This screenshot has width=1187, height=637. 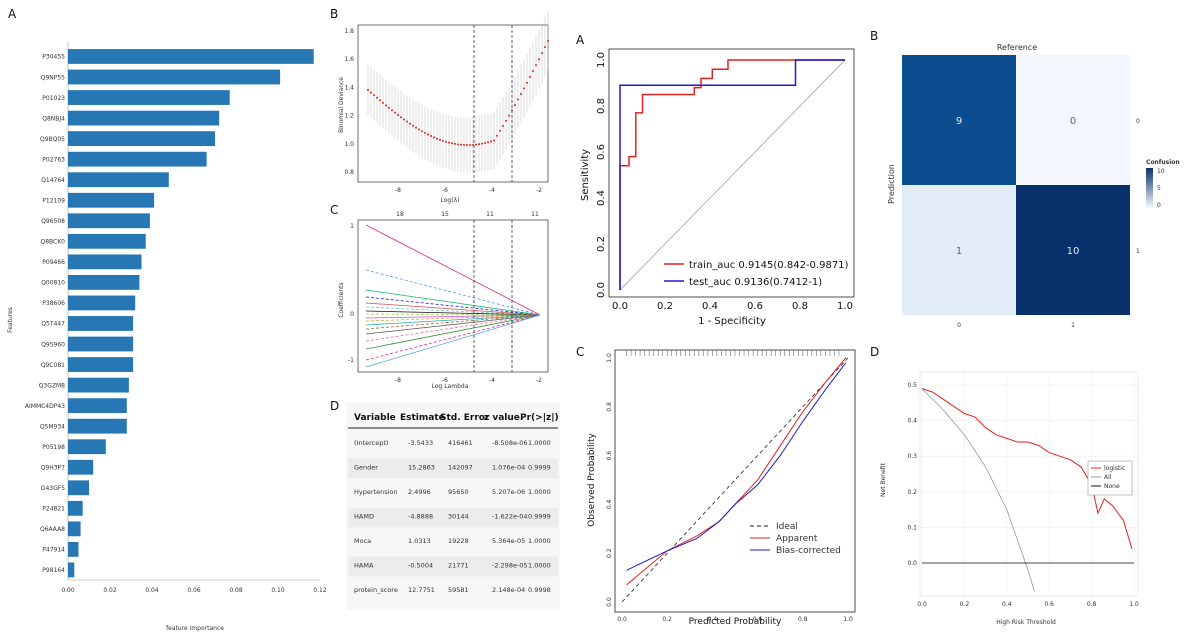 What do you see at coordinates (922, 604) in the screenshot?
I see `dca-x-tick: 0.0` at bounding box center [922, 604].